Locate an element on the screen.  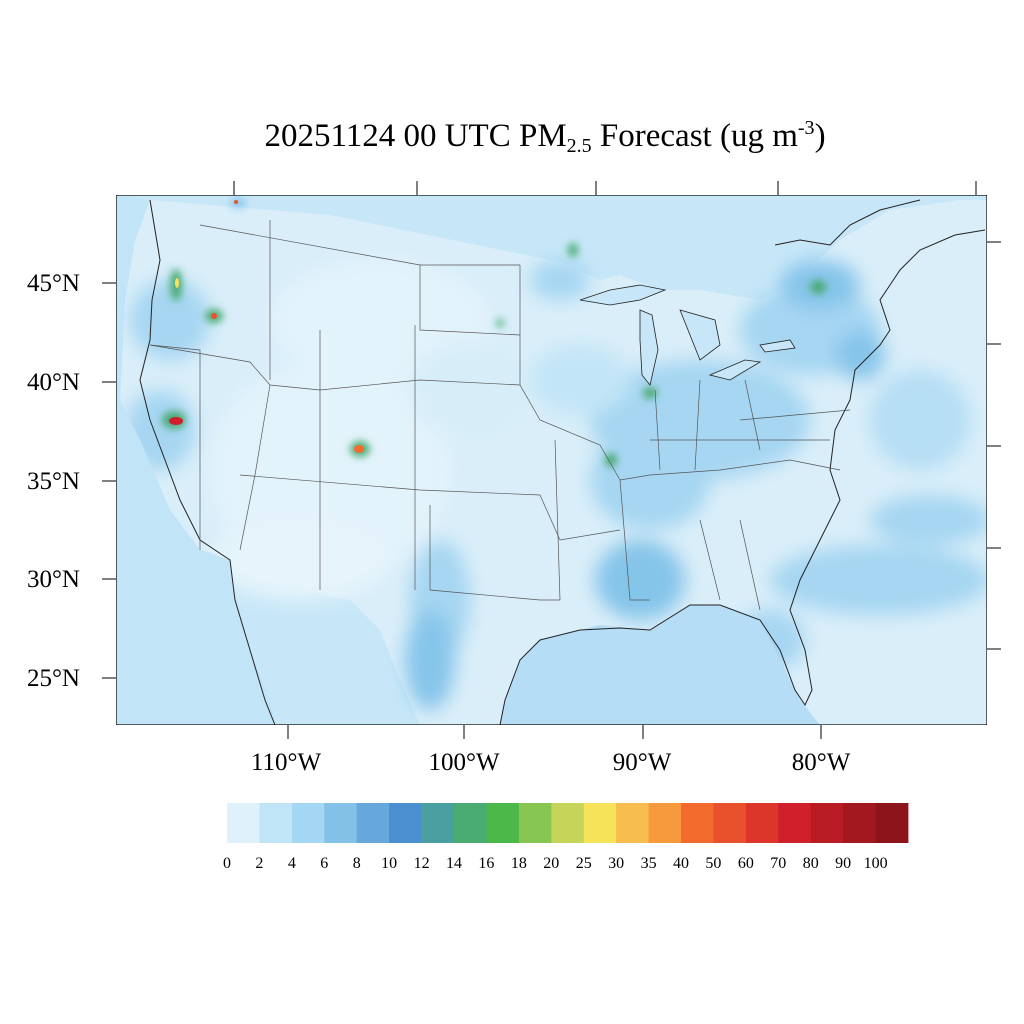
colorbar-label: 0 is located at coordinates (227, 863).